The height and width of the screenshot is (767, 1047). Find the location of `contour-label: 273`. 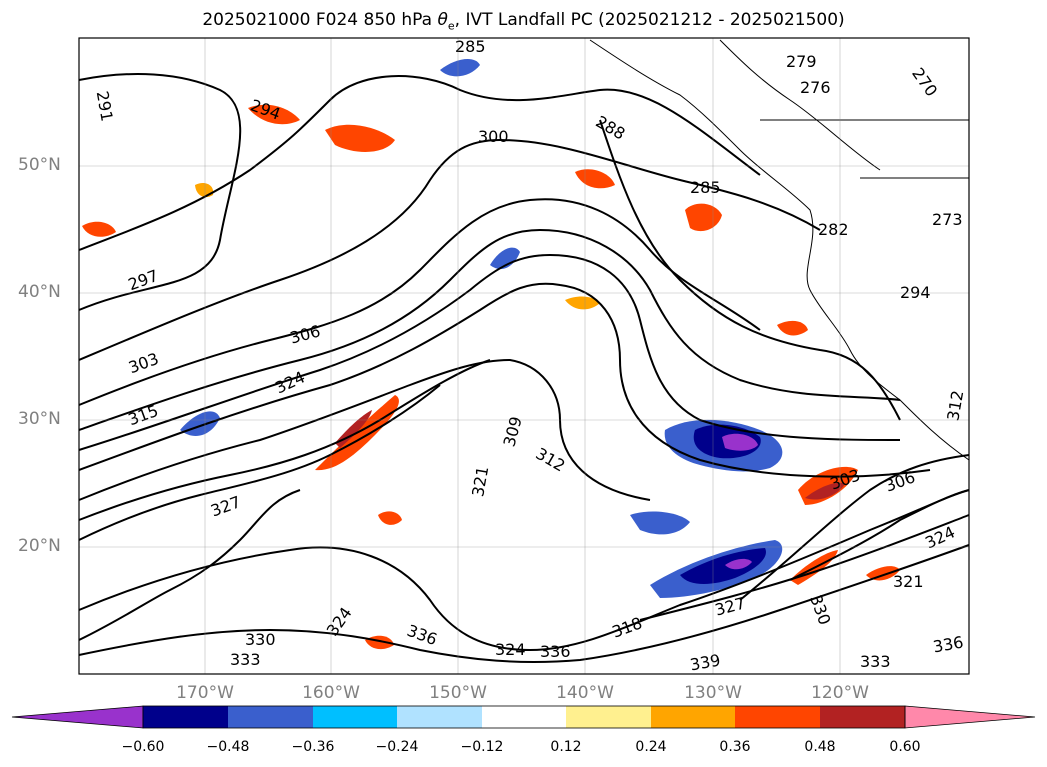

contour-label: 273 is located at coordinates (947, 219).